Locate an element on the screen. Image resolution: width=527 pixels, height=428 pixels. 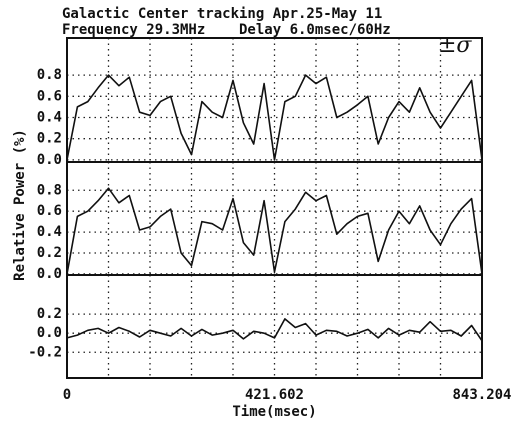
y-axis-label: Relative Power (%) is located at coordinates (20, 205).